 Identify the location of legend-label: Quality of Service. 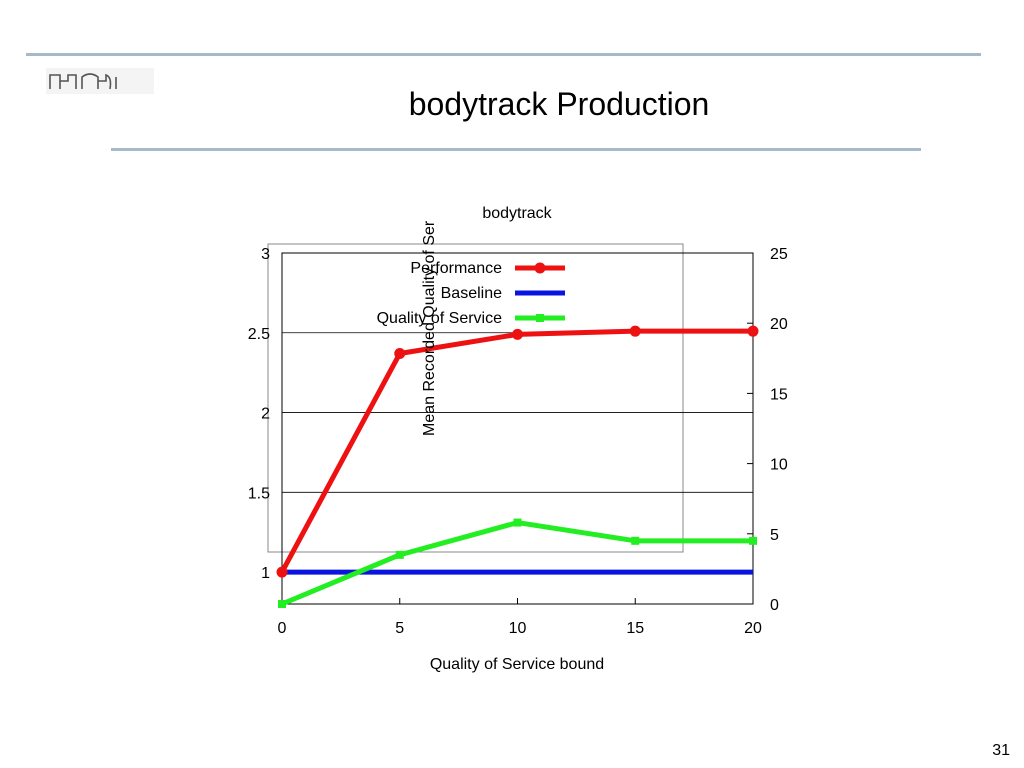
(439, 318).